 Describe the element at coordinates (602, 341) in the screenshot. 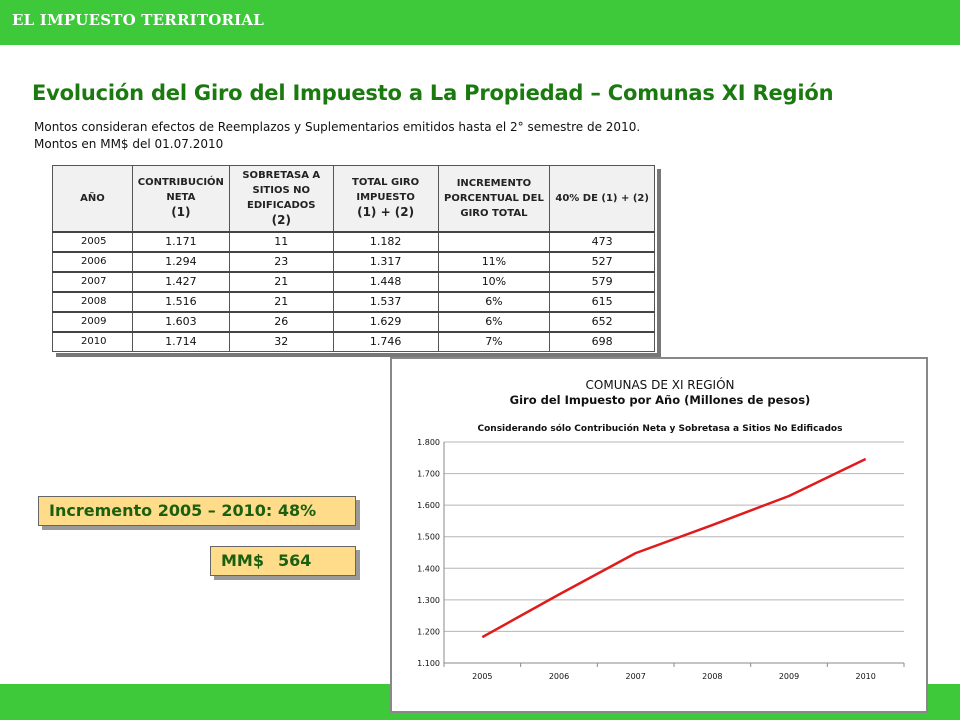

I see `cell-40pct: 698` at that location.